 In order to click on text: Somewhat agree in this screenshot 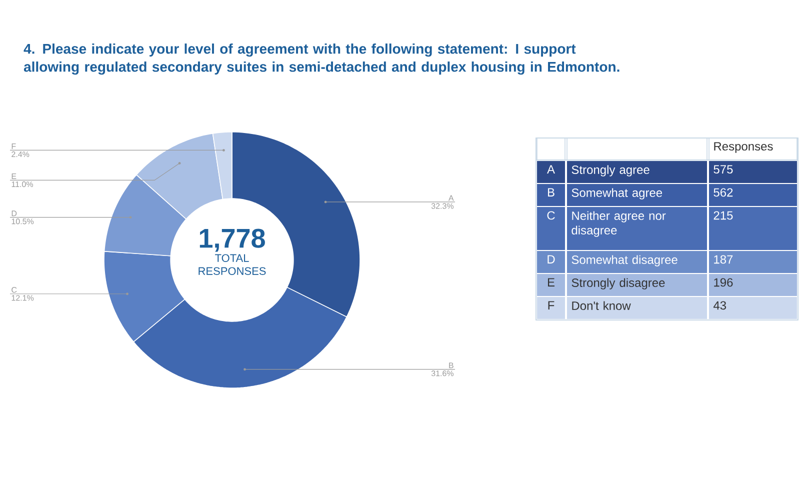, I will do `click(617, 194)`.